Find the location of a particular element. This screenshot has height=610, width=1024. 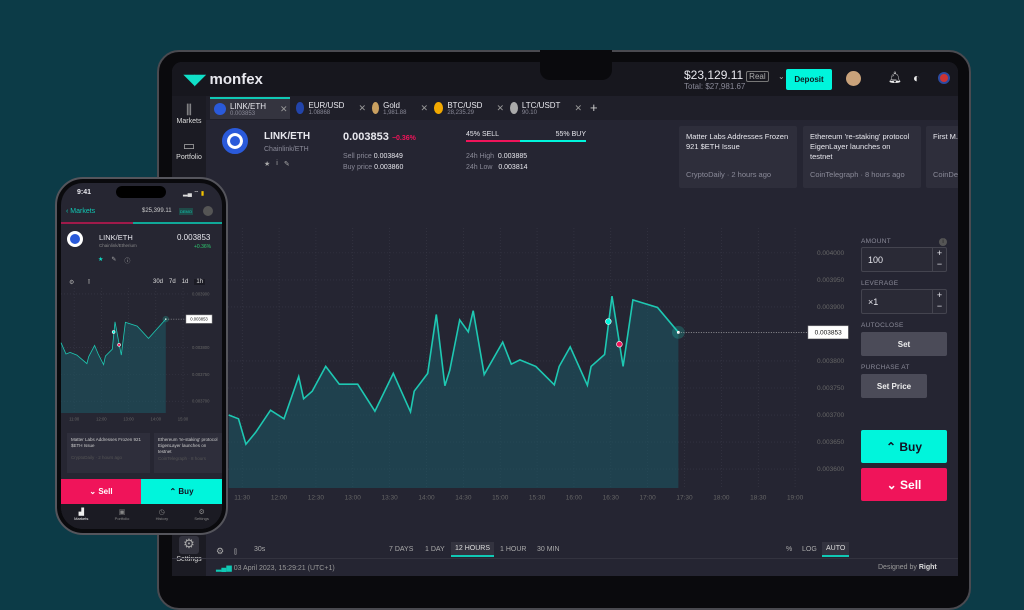

info-icon: ⓘ is located at coordinates (127, 260).